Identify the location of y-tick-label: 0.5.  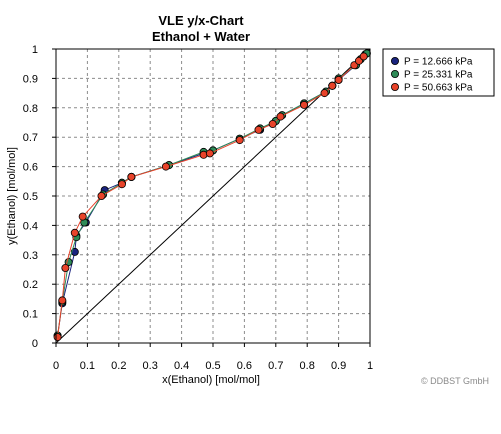
(30, 197).